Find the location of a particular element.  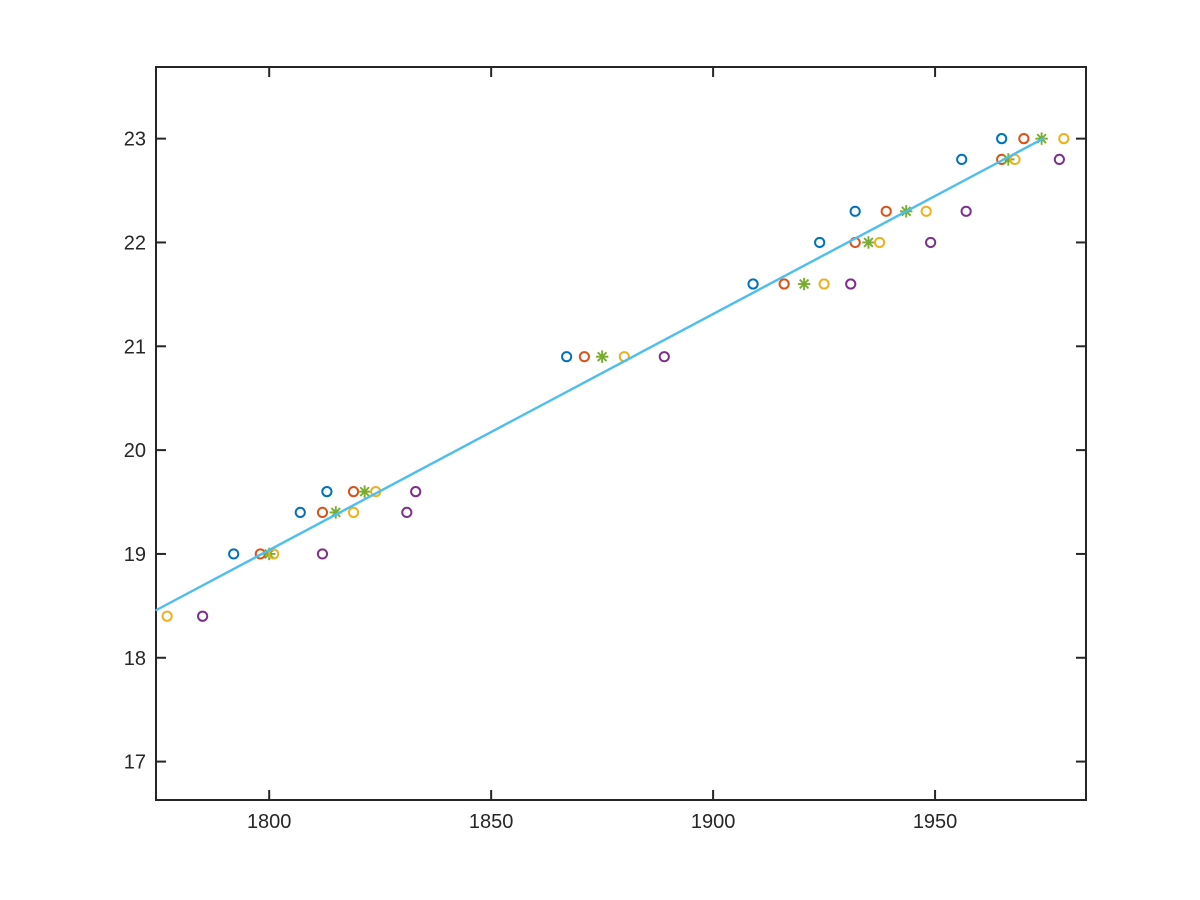

y-tick-label: 17 is located at coordinates (135, 763).